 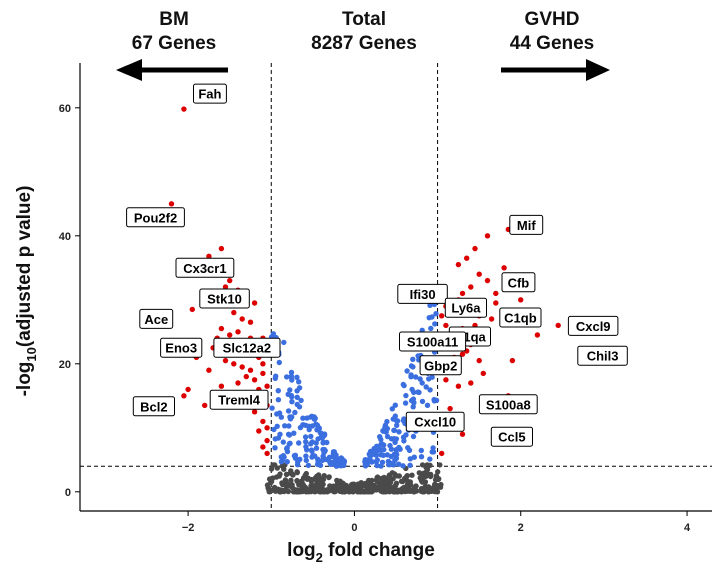 I want to click on gene-label-text: Ly6a, so click(x=466, y=308).